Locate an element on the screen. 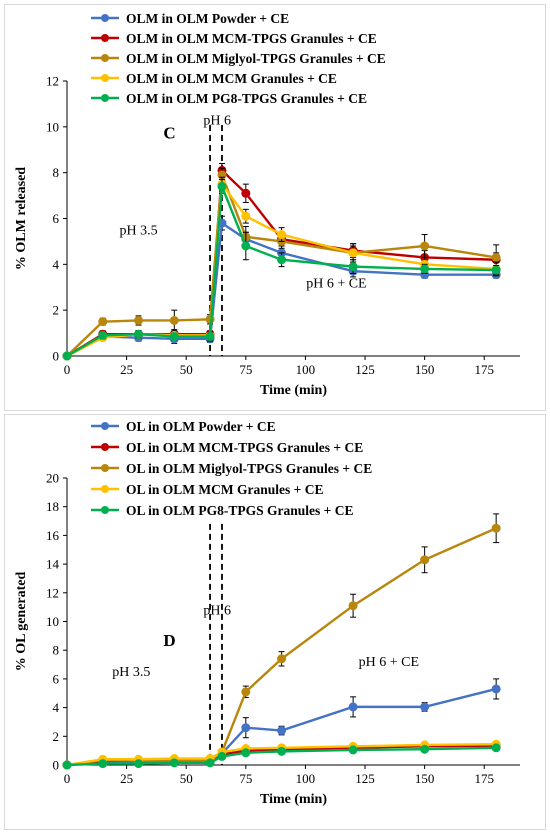  legend-label: OLM in OLM MCM-TPGS Granules + CE is located at coordinates (251, 38).